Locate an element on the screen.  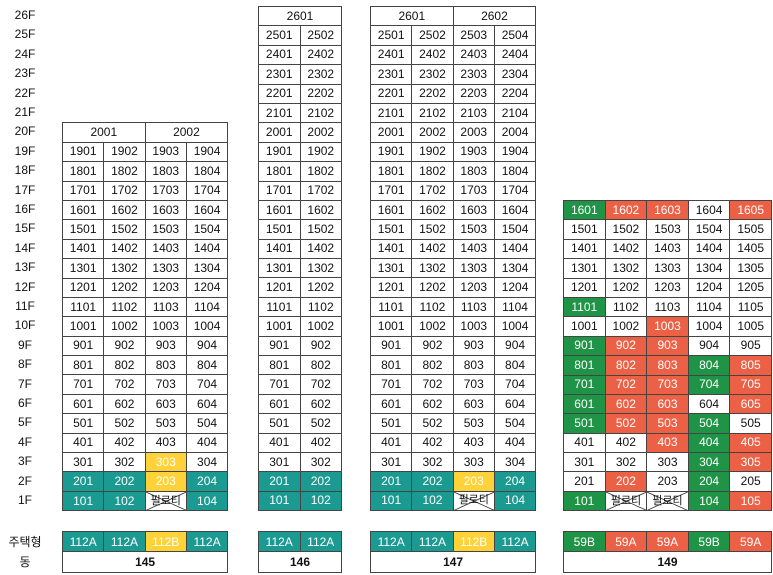
floor-row: 1101 1102 is located at coordinates (300, 307).